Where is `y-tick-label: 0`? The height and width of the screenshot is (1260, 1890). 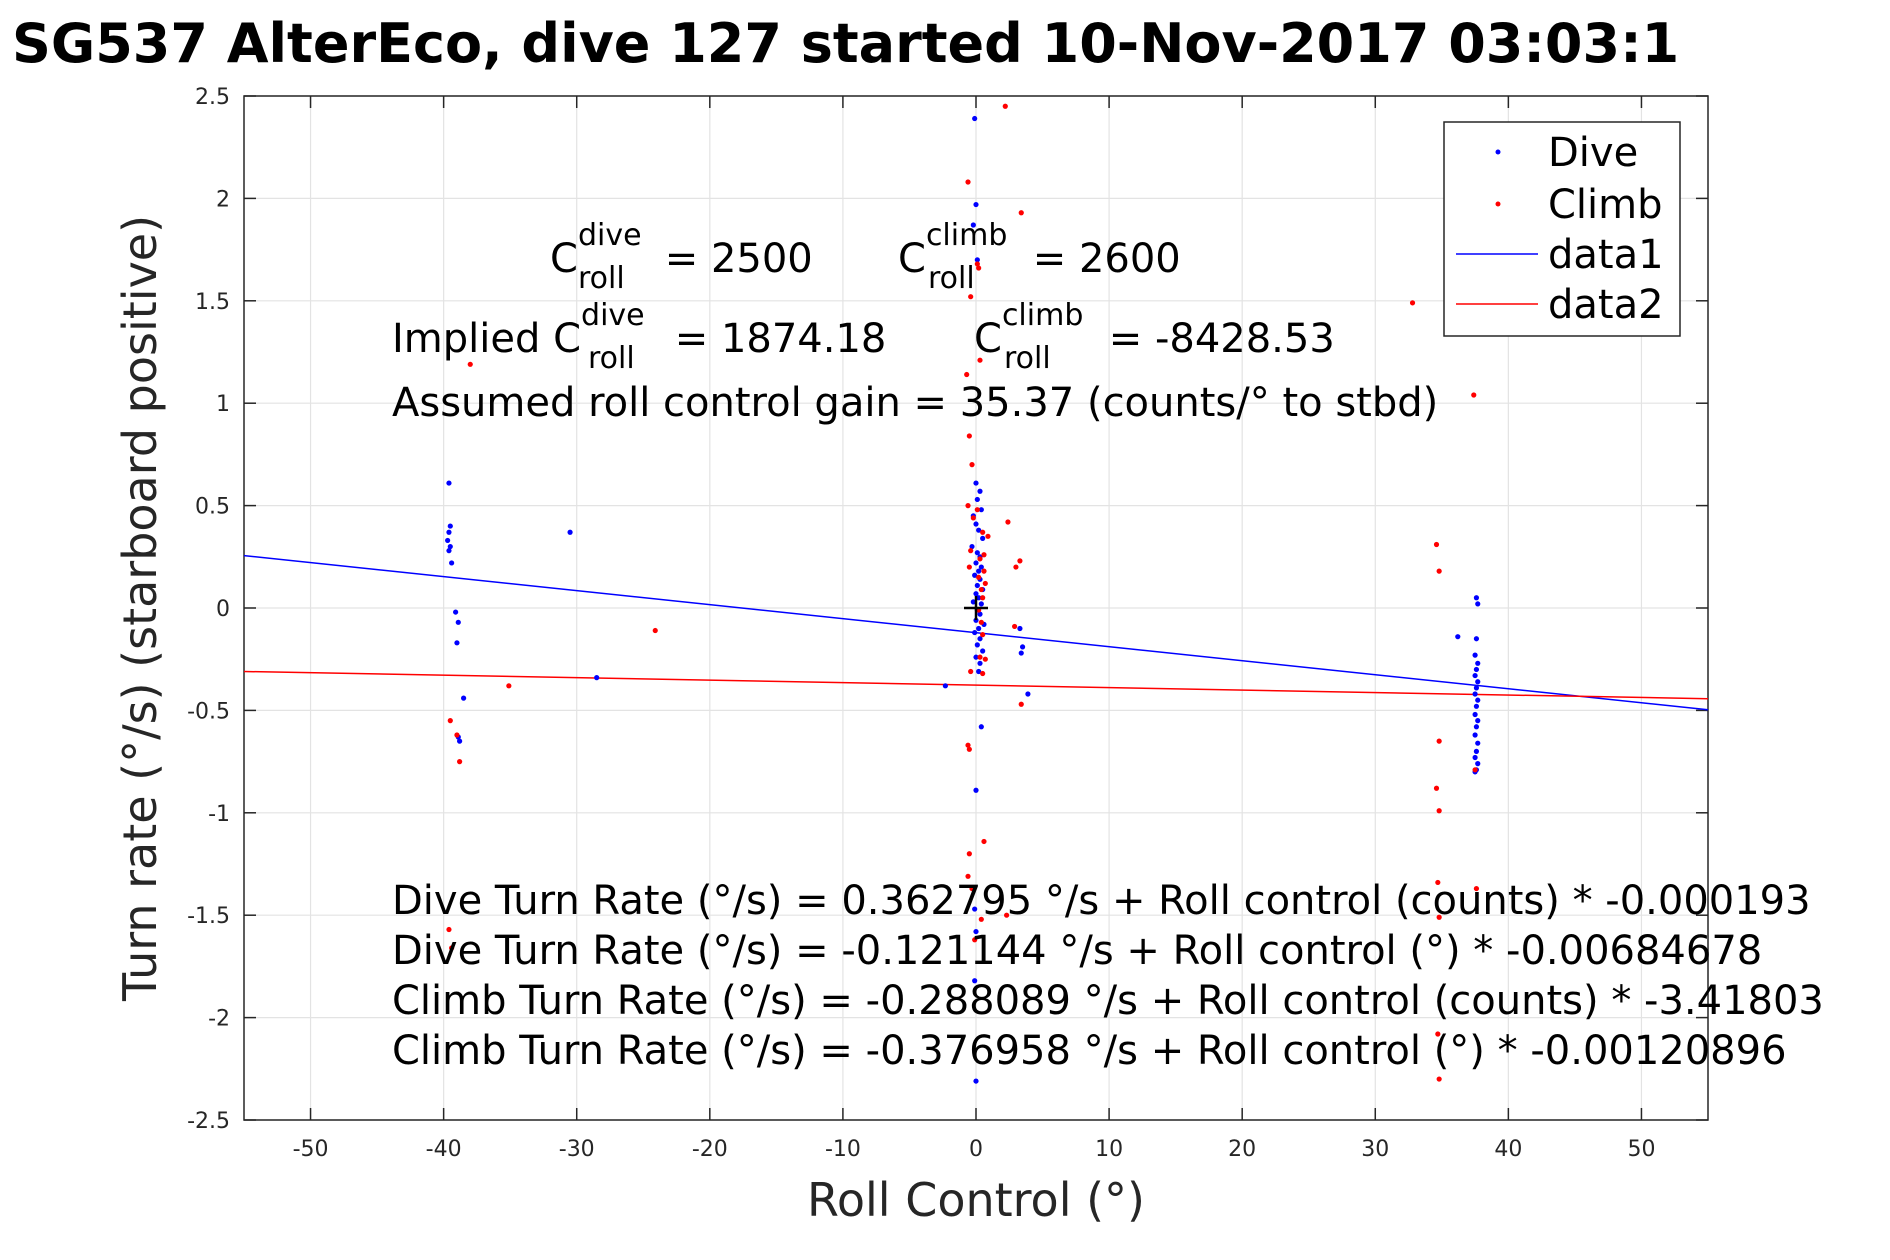
y-tick-label: 0 is located at coordinates (223, 609).